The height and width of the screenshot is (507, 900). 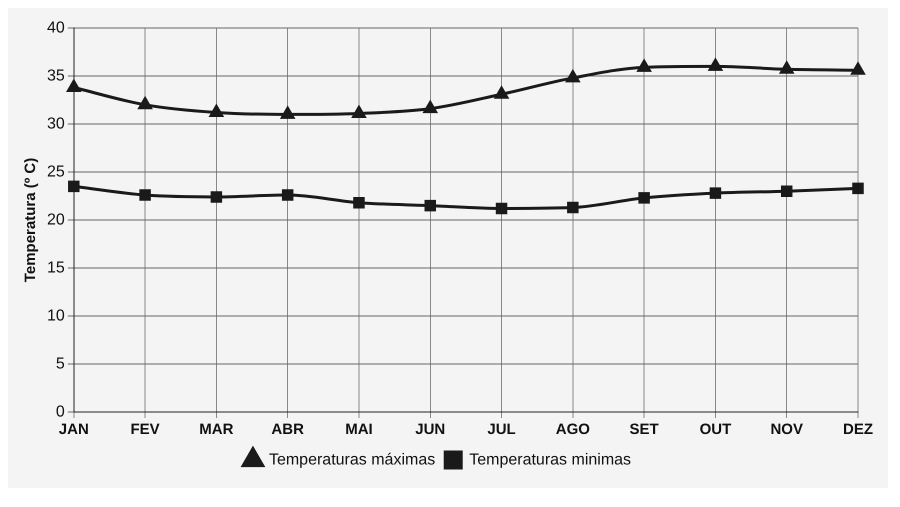 I want to click on y-tick-label: 0, so click(x=60, y=411).